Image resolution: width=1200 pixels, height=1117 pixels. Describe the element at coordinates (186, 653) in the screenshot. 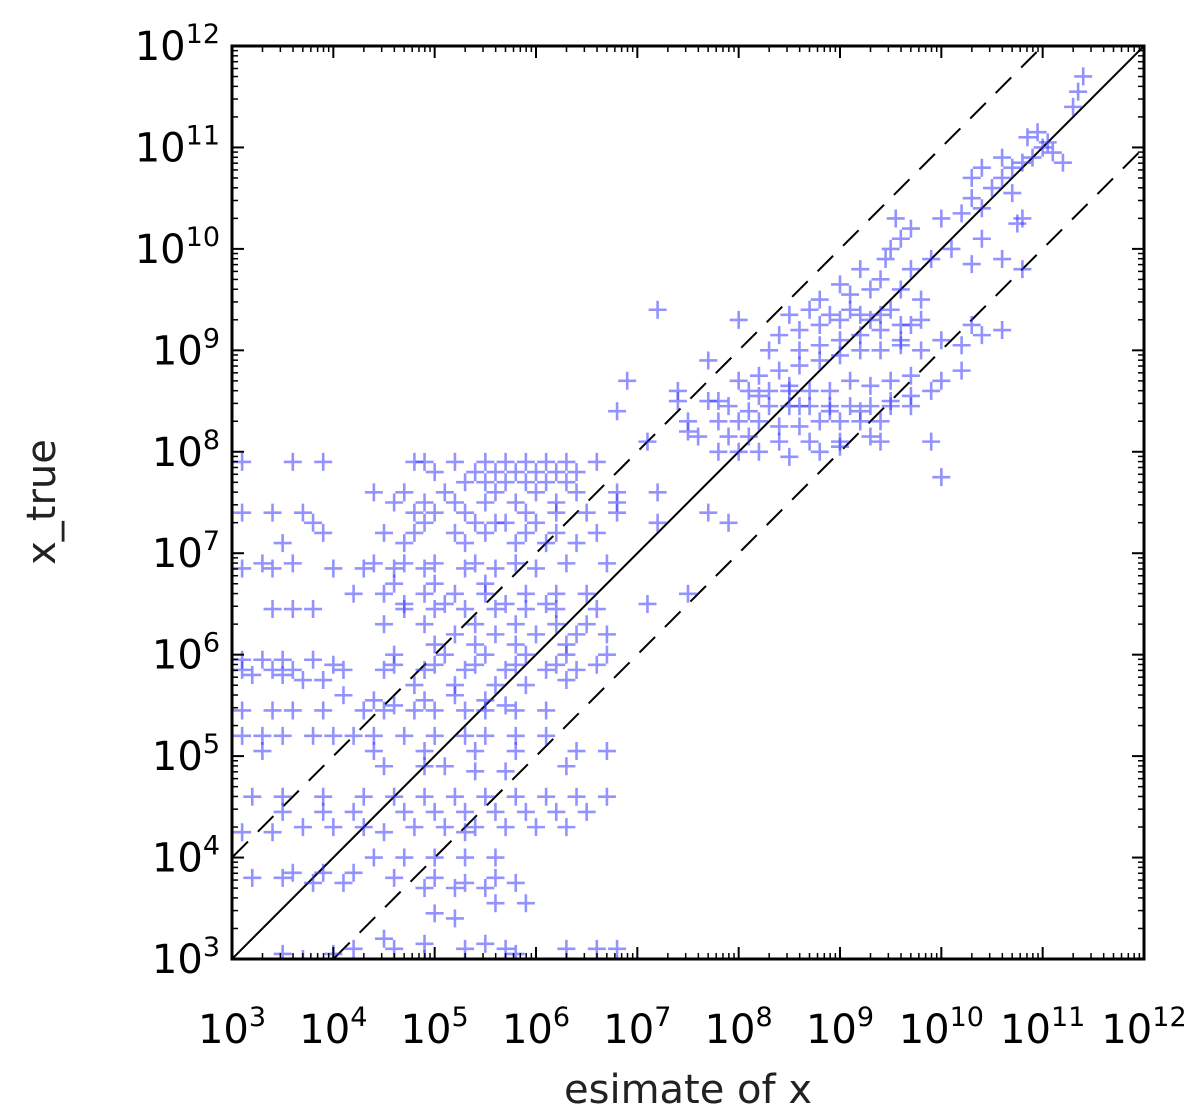

I see `y-tick-label: 106` at that location.